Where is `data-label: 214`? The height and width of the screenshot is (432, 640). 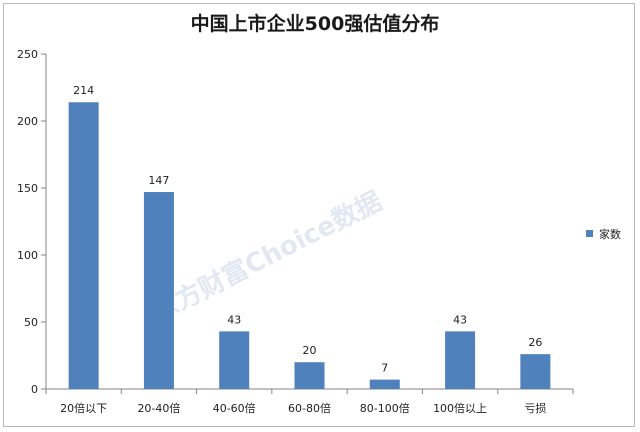
data-label: 214 is located at coordinates (83, 90).